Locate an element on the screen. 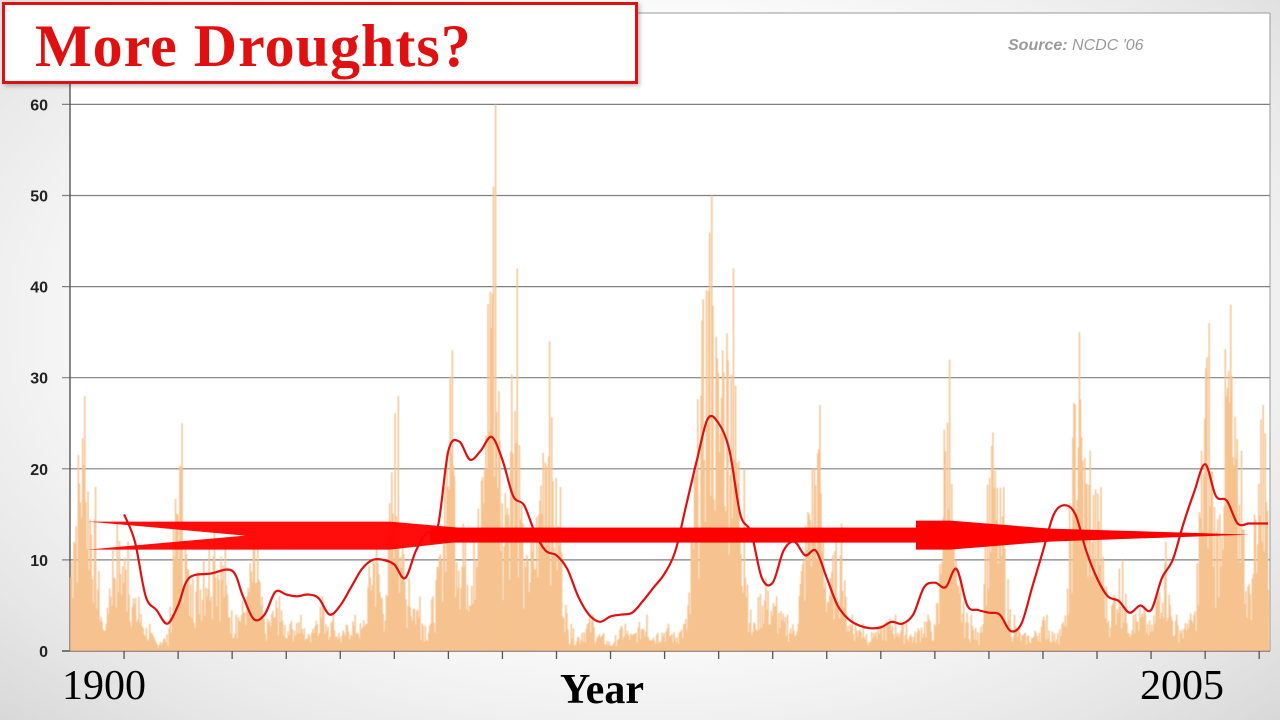 The image size is (1280, 720). y-tick-label: 60 is located at coordinates (39, 105).